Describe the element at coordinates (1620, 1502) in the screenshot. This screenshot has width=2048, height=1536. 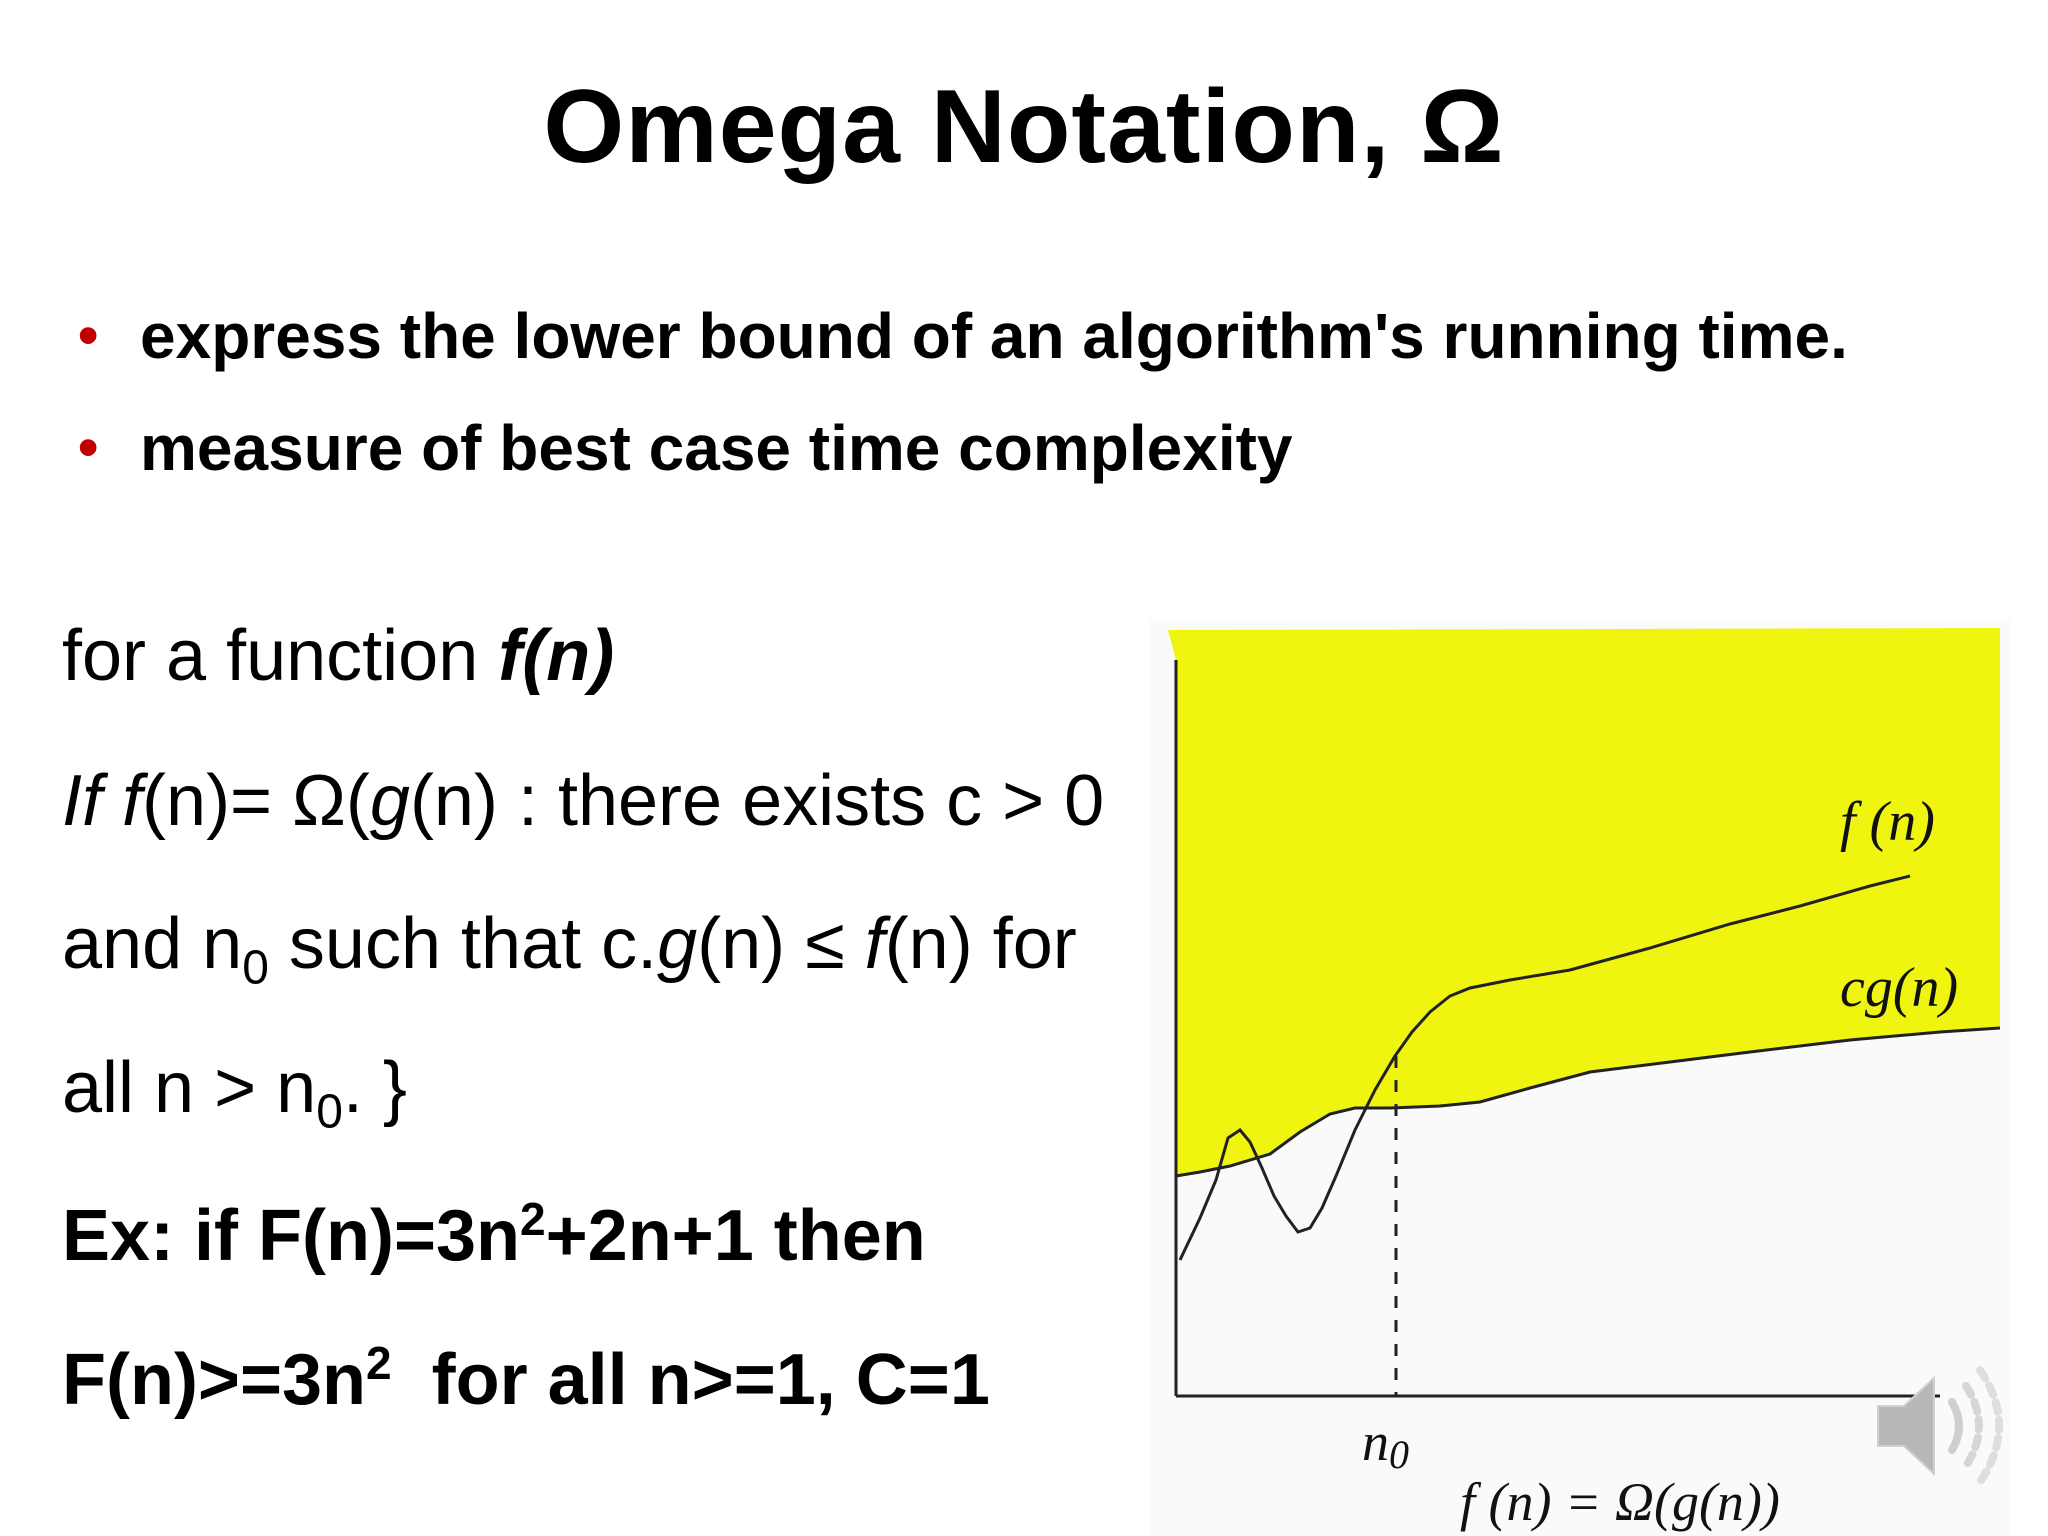
I see `figure-caption: f (n) = Ω(g(n))` at that location.